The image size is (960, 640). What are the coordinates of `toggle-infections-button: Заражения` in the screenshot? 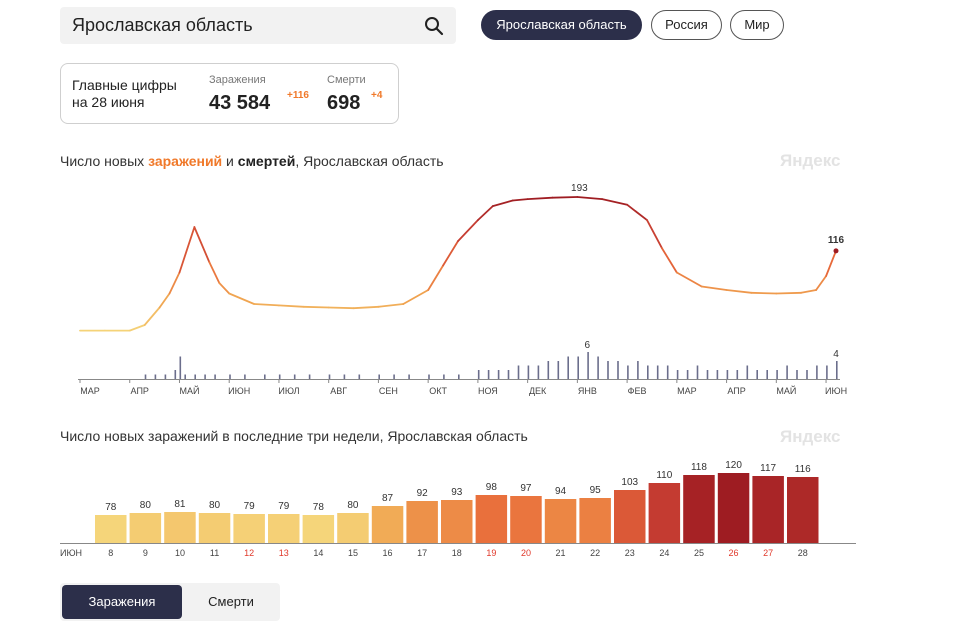 It's located at (122, 602).